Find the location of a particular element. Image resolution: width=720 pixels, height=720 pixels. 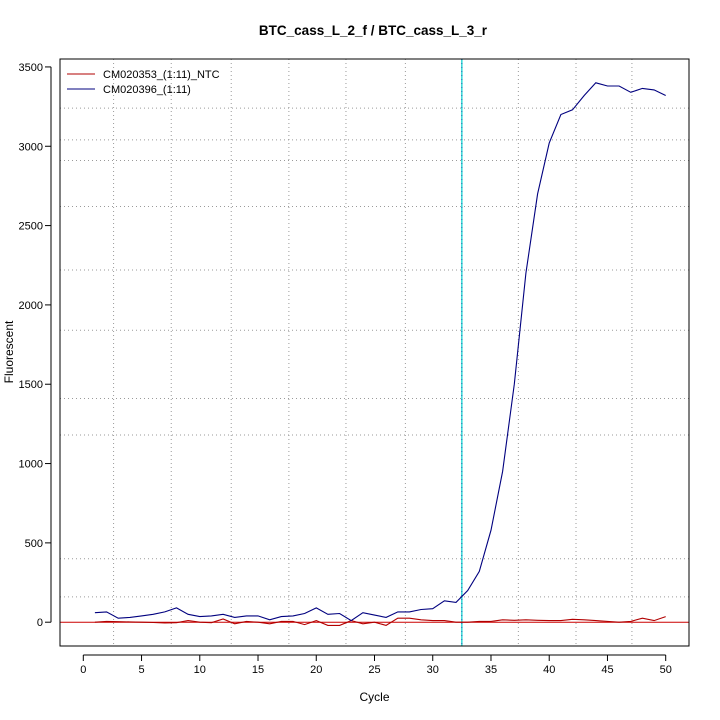

x-tick-label: 45 is located at coordinates (607, 670).